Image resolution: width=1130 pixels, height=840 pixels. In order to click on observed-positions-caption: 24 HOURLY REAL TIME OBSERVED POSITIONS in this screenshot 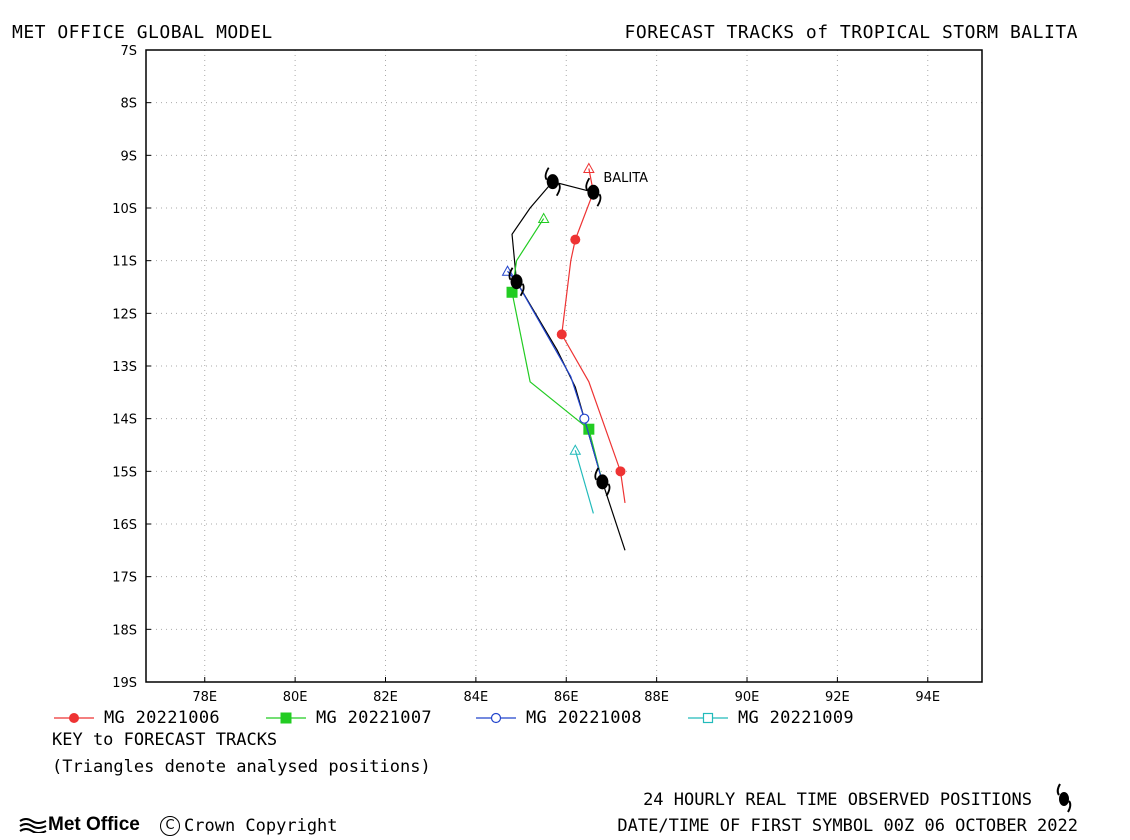, I will do `click(837, 800)`.